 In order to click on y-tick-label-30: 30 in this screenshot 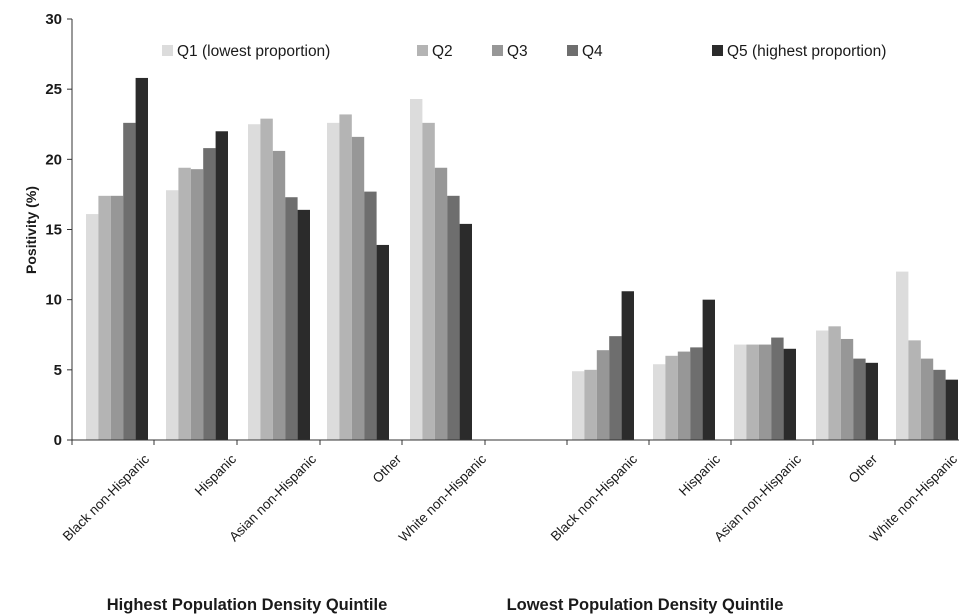, I will do `click(53, 19)`.